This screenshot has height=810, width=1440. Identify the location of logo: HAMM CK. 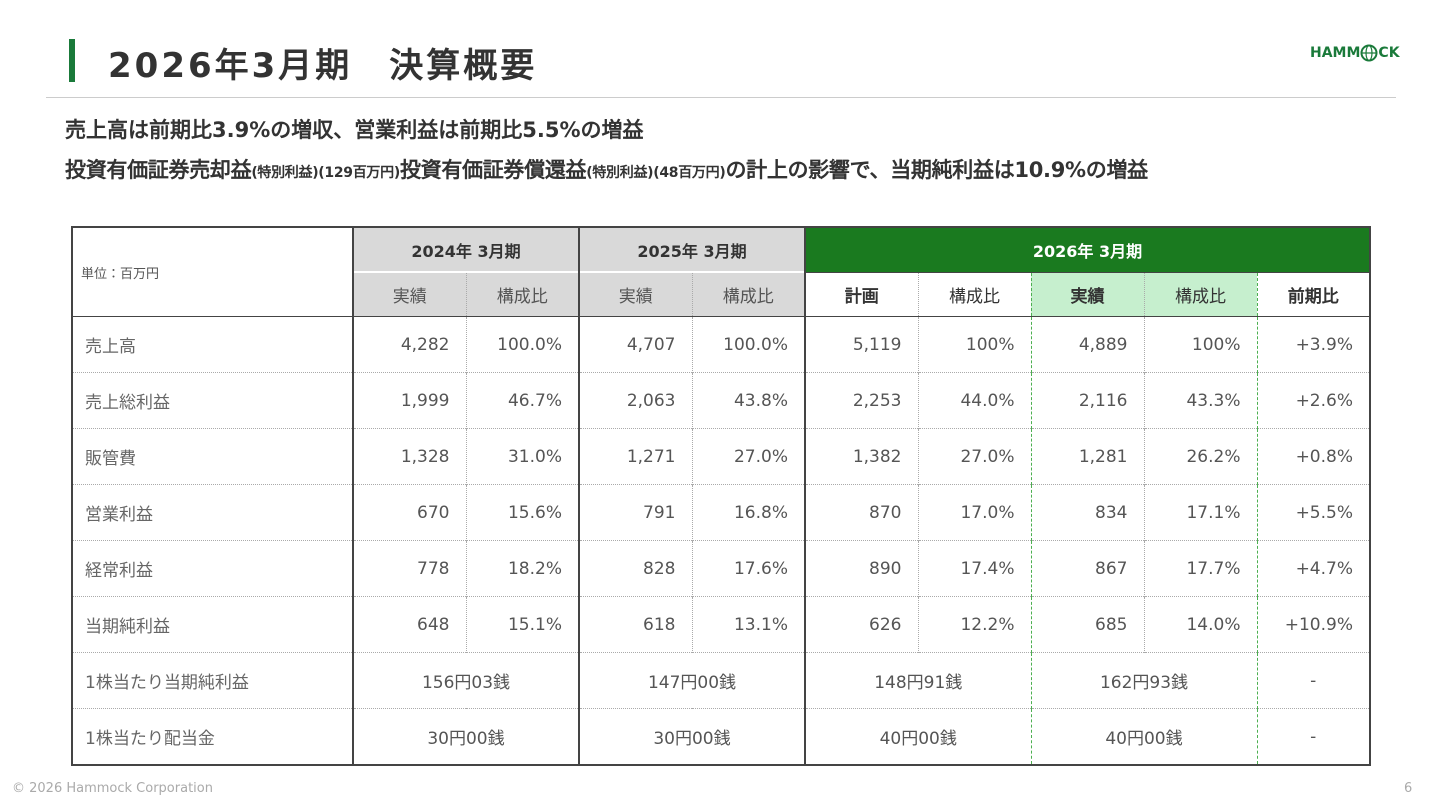
(1355, 53).